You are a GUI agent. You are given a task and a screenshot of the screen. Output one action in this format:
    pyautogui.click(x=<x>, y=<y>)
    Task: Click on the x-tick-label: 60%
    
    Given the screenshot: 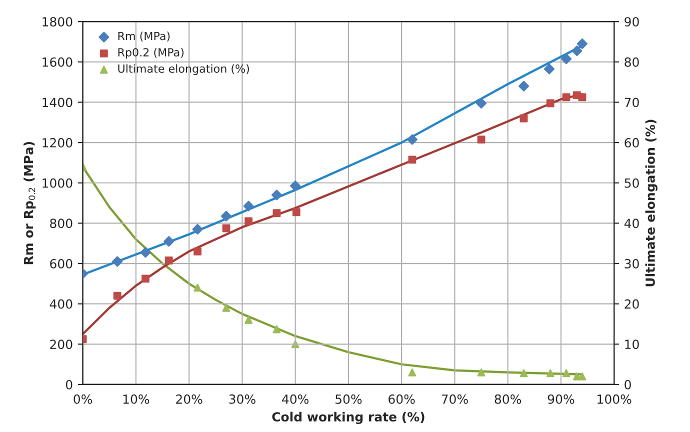 What is the action you would take?
    pyautogui.click(x=401, y=399)
    